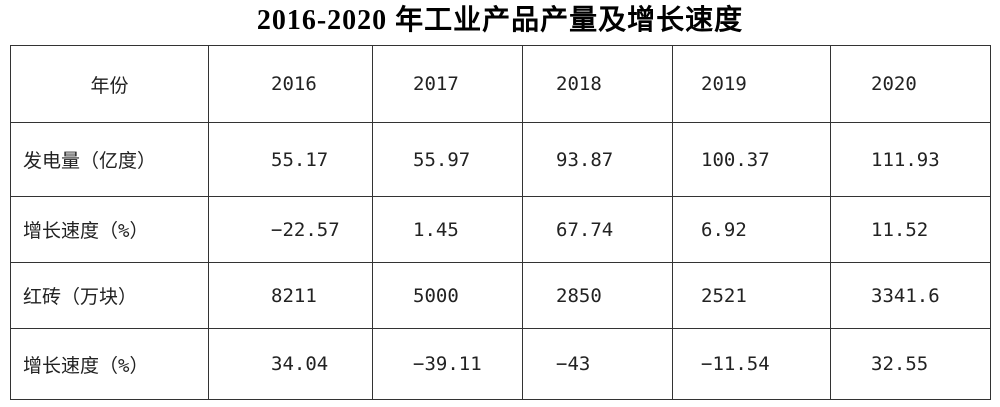 The height and width of the screenshot is (407, 1000). I want to click on table-cell: 2521, so click(751, 295).